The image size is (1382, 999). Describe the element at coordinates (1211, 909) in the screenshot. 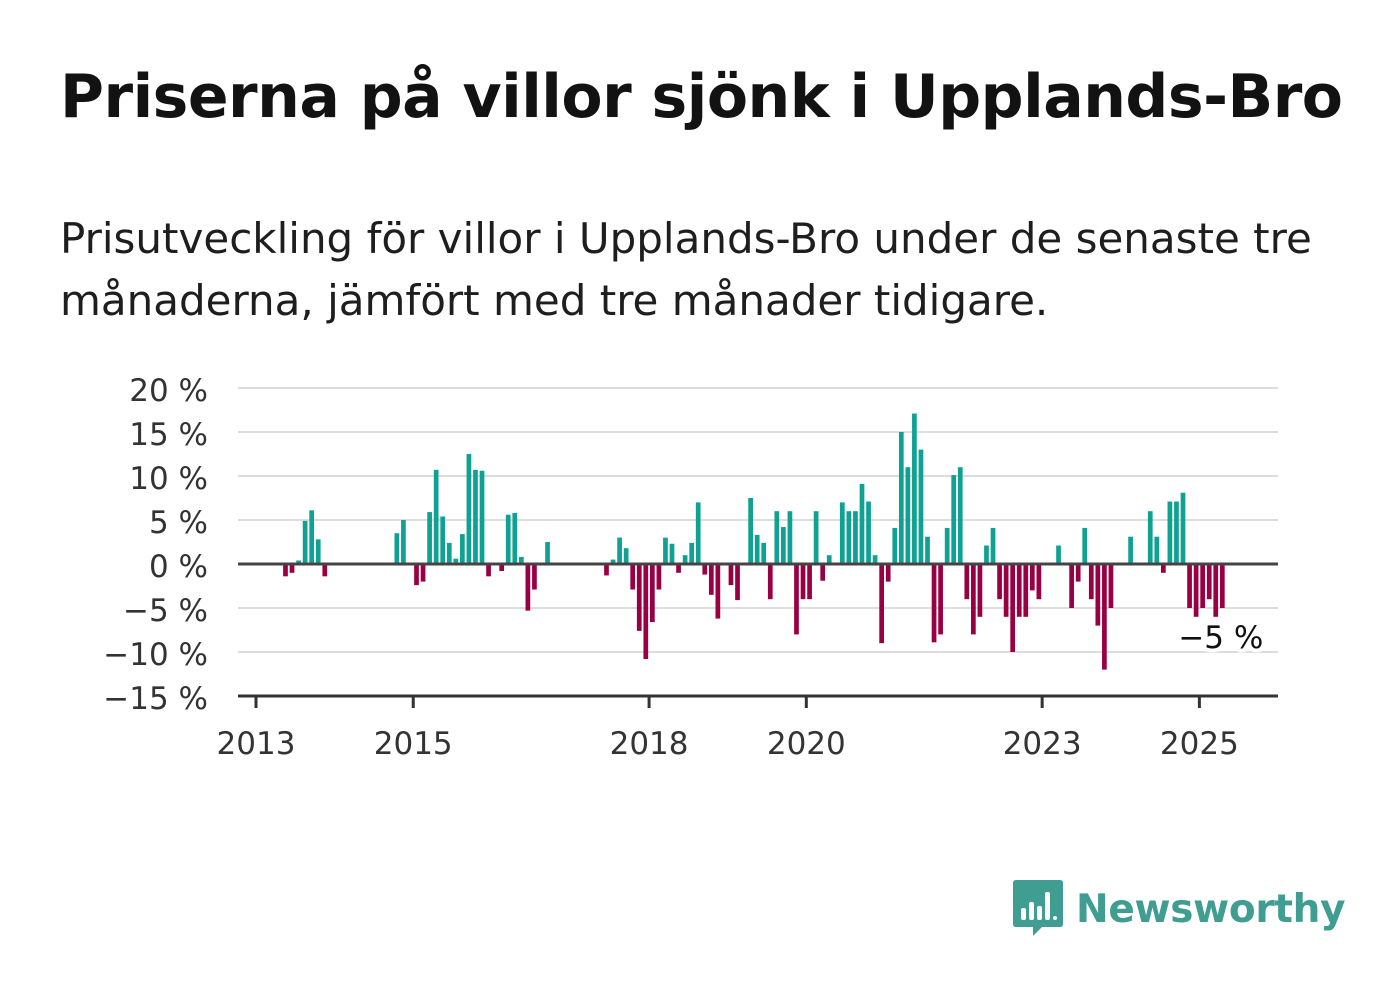

I see `brand-name: Newsworthy` at that location.